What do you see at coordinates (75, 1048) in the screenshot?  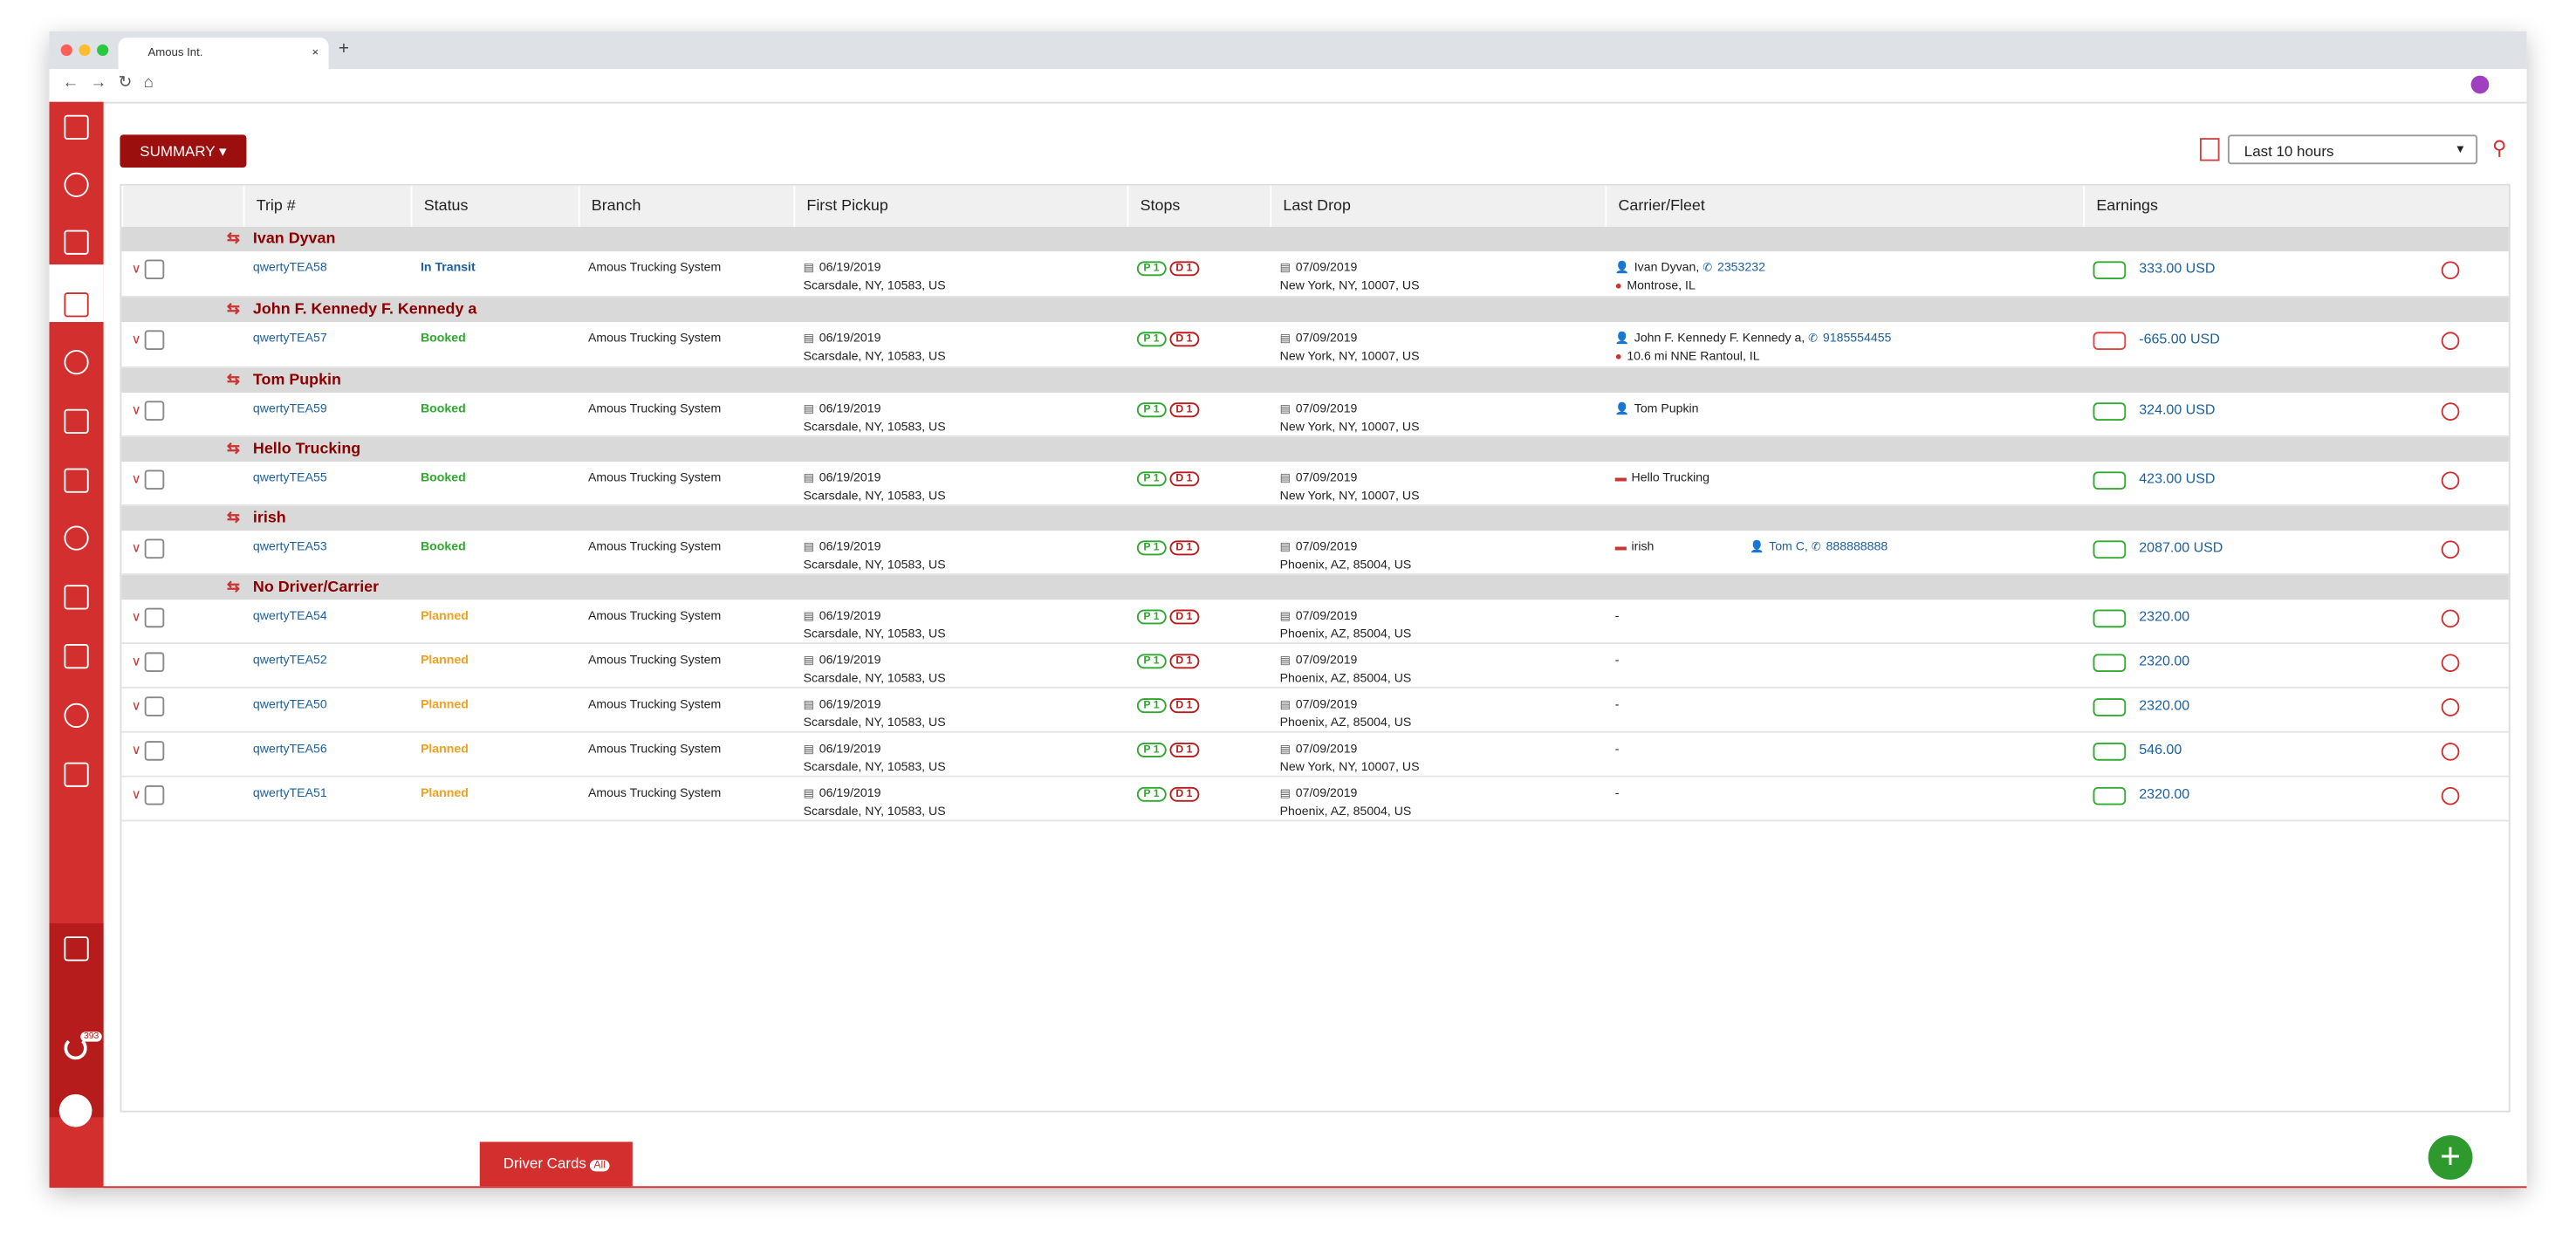 I see `bell` at bounding box center [75, 1048].